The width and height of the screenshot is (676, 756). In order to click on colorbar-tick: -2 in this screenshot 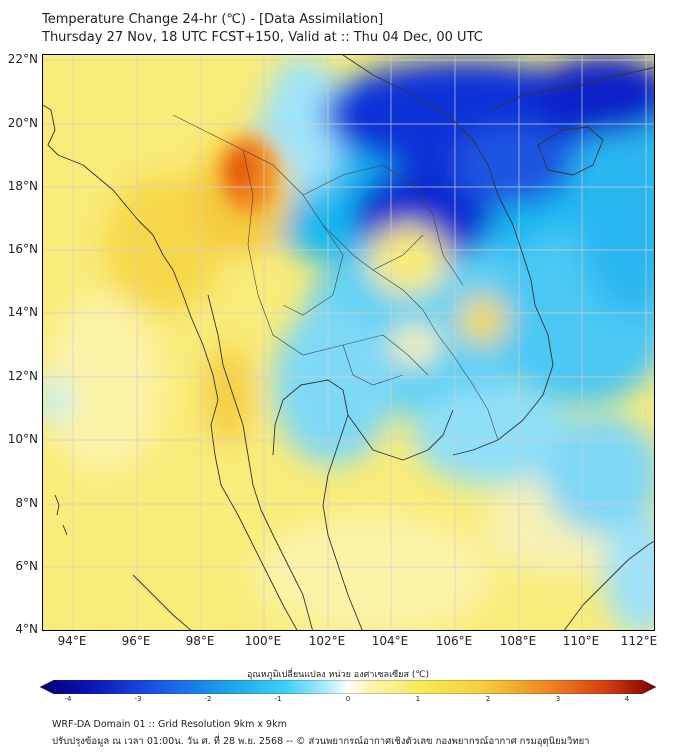, I will do `click(208, 699)`.